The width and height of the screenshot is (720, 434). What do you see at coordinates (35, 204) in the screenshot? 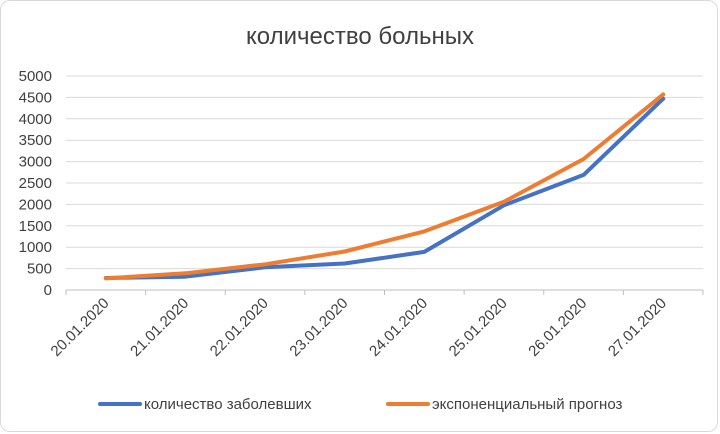
I see `y-tick-label: 2000` at bounding box center [35, 204].